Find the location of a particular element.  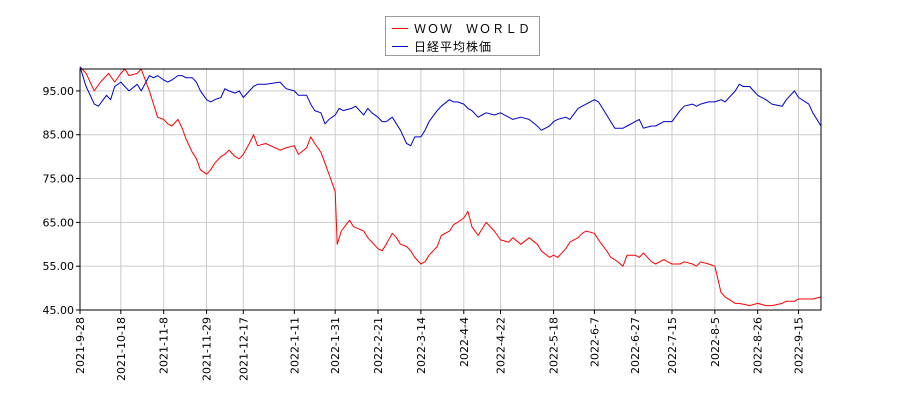

legend-swatch-blue is located at coordinates (400, 46).